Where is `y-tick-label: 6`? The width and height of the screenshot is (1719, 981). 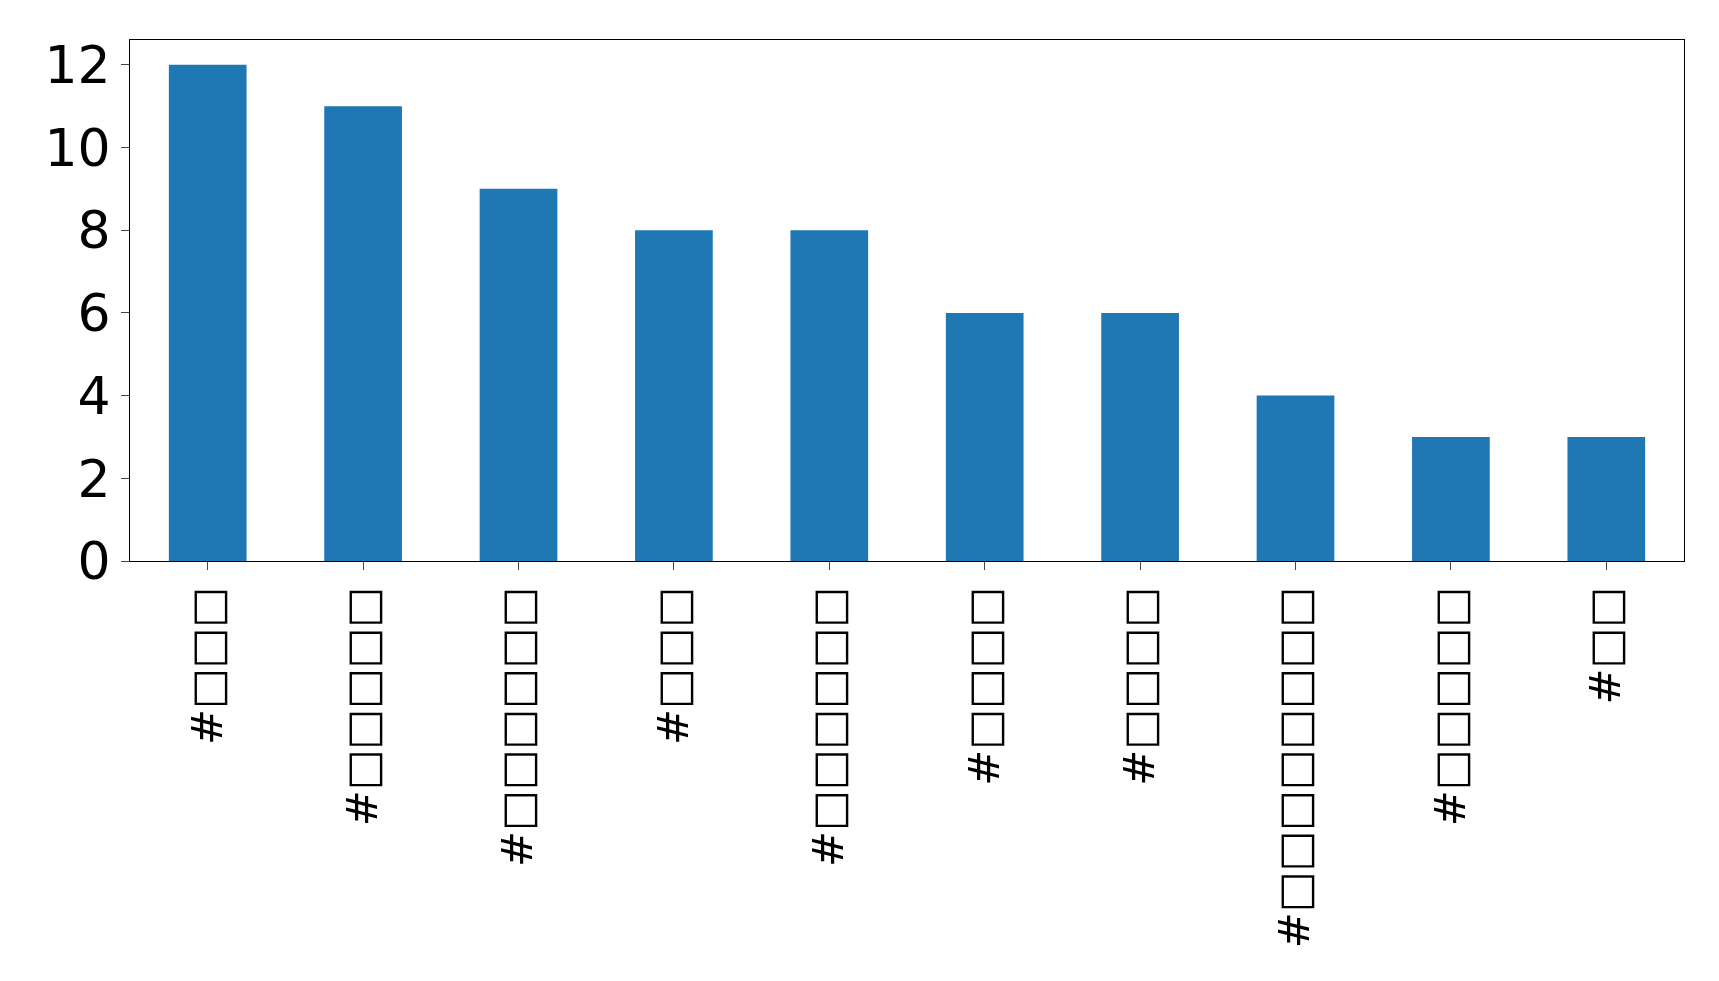 y-tick-label: 6 is located at coordinates (94, 313).